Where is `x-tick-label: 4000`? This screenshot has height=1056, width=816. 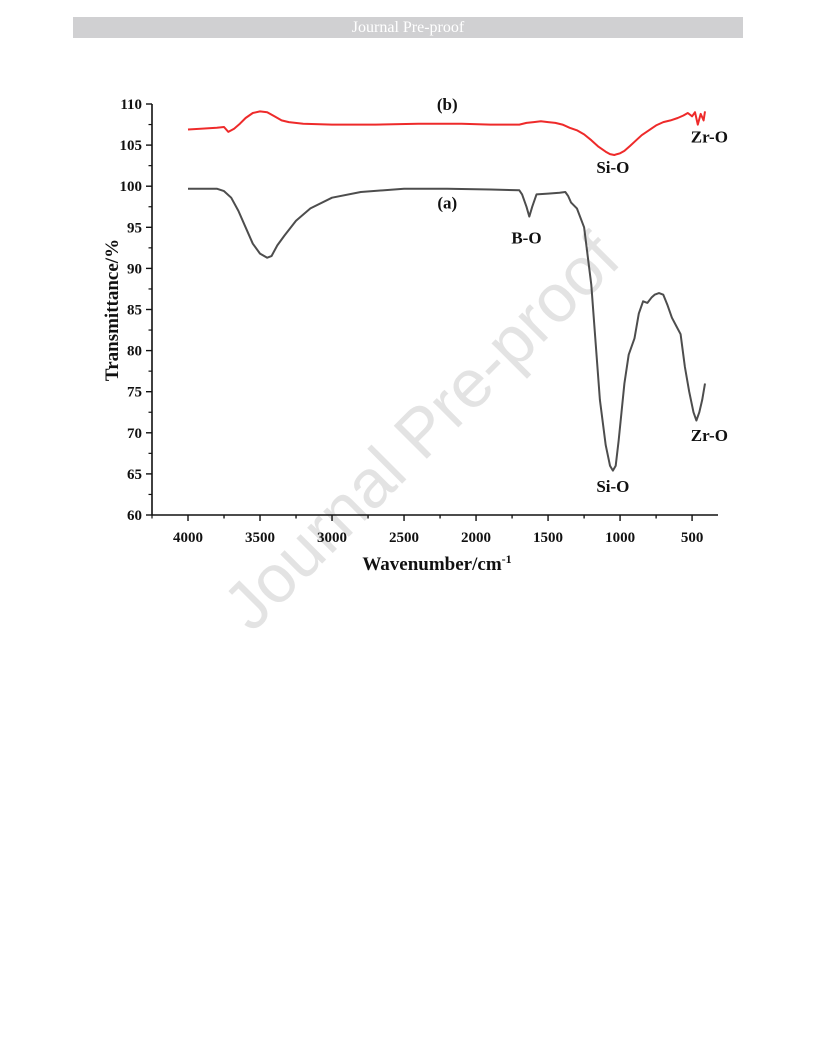 x-tick-label: 4000 is located at coordinates (188, 538).